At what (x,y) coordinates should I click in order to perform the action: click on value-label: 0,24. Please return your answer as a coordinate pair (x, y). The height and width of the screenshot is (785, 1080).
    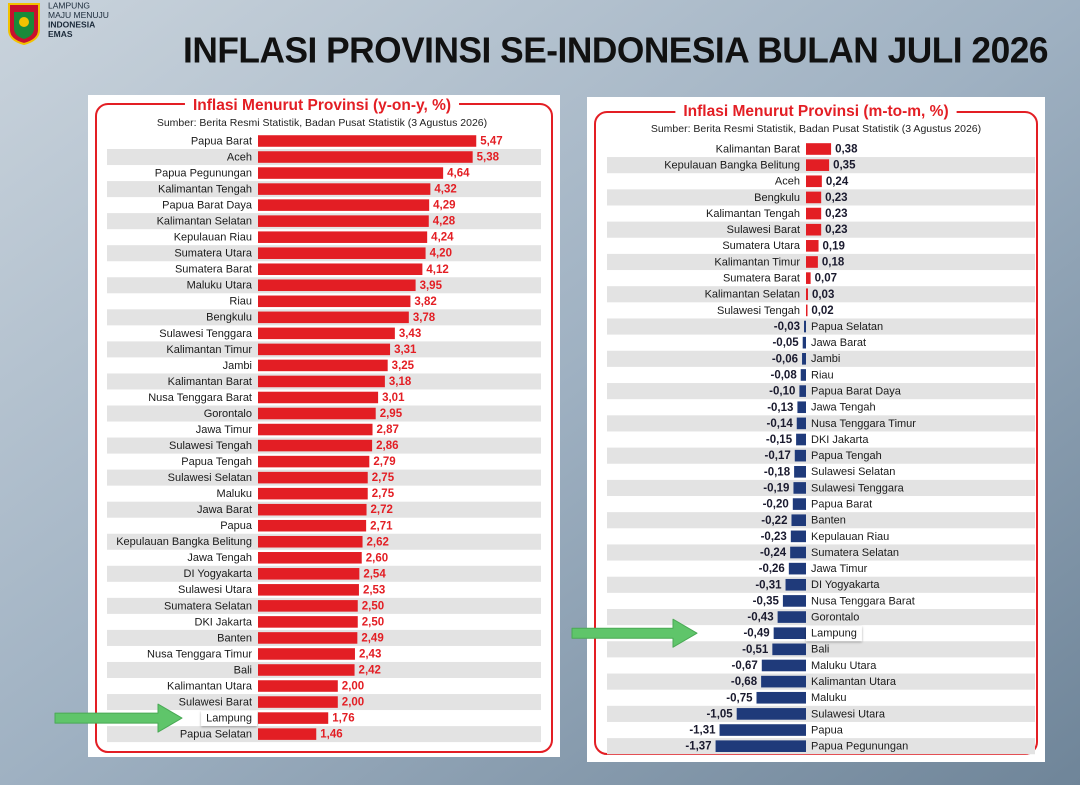
    Looking at the image, I should click on (837, 182).